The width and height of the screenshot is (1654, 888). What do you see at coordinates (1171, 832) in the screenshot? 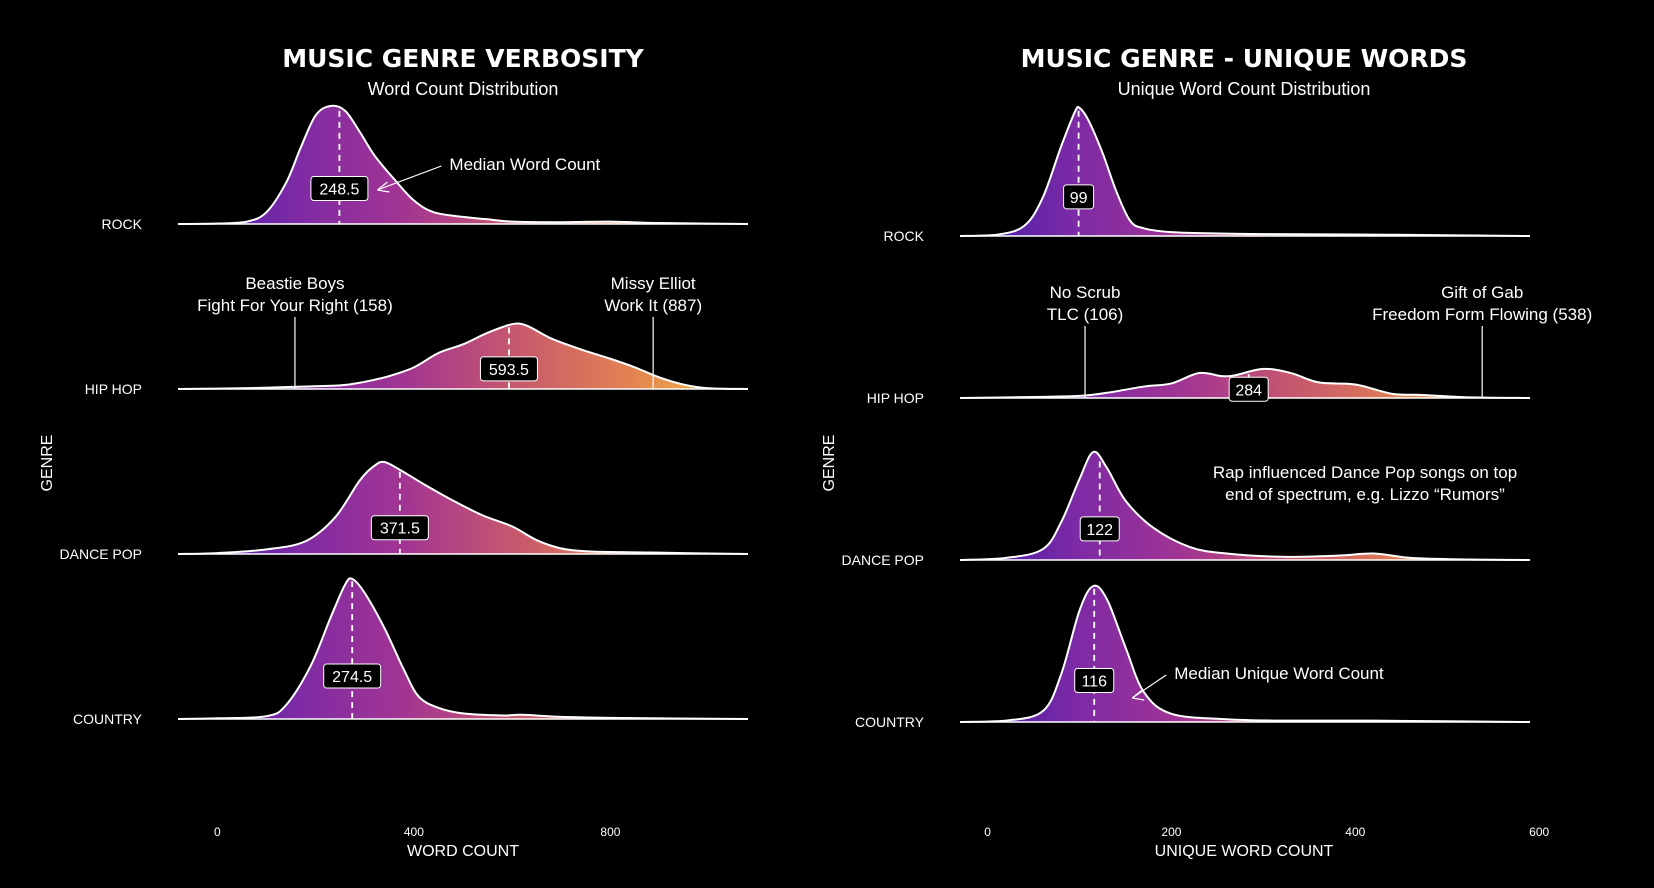
I see `x-tick-label: 200` at bounding box center [1171, 832].